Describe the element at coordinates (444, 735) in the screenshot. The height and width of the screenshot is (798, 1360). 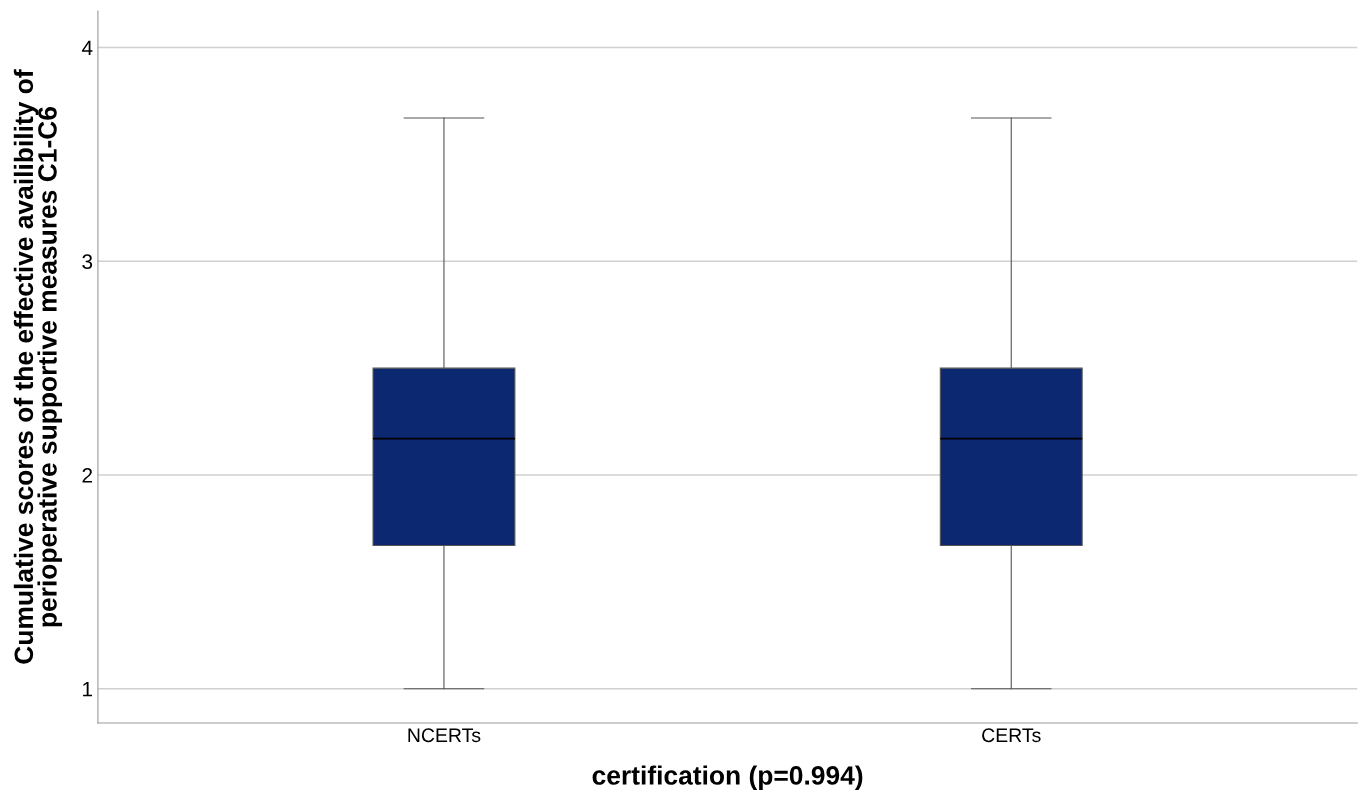
I see `x-tick-label: NCERTs` at that location.